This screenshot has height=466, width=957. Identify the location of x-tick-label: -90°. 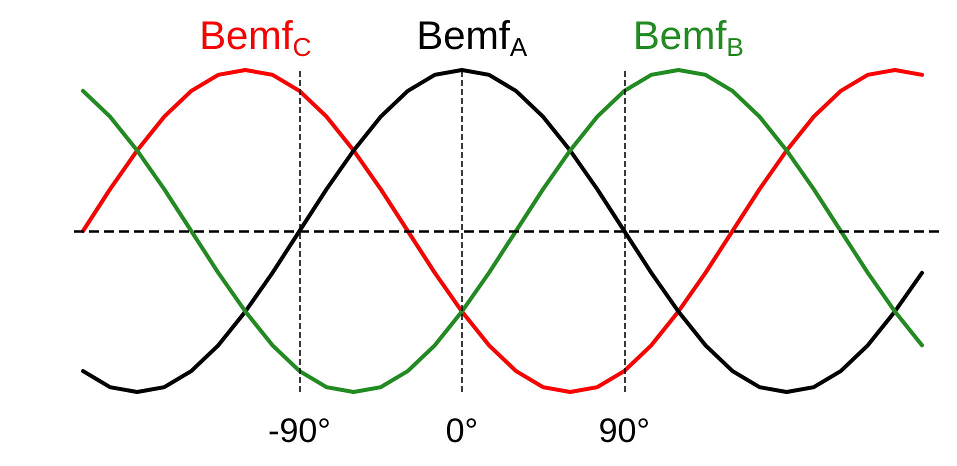
(299, 431).